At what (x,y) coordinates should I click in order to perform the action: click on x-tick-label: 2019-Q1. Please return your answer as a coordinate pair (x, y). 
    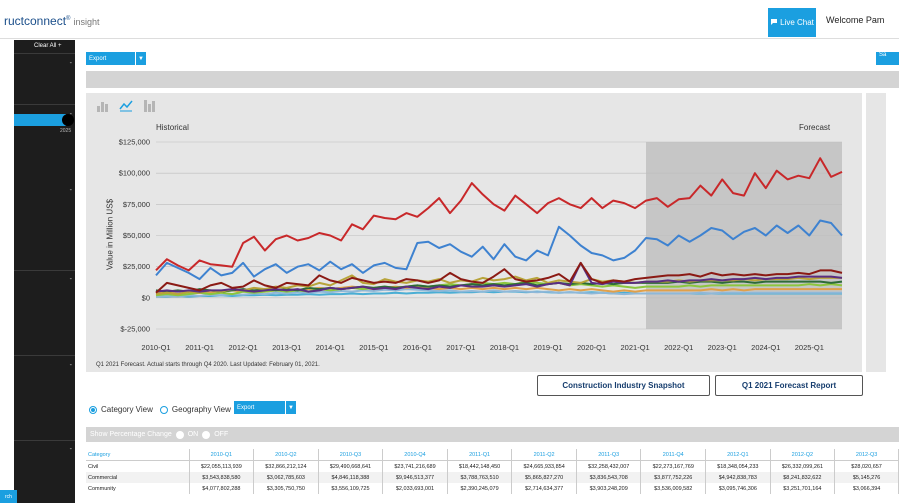
    Looking at the image, I should click on (547, 347).